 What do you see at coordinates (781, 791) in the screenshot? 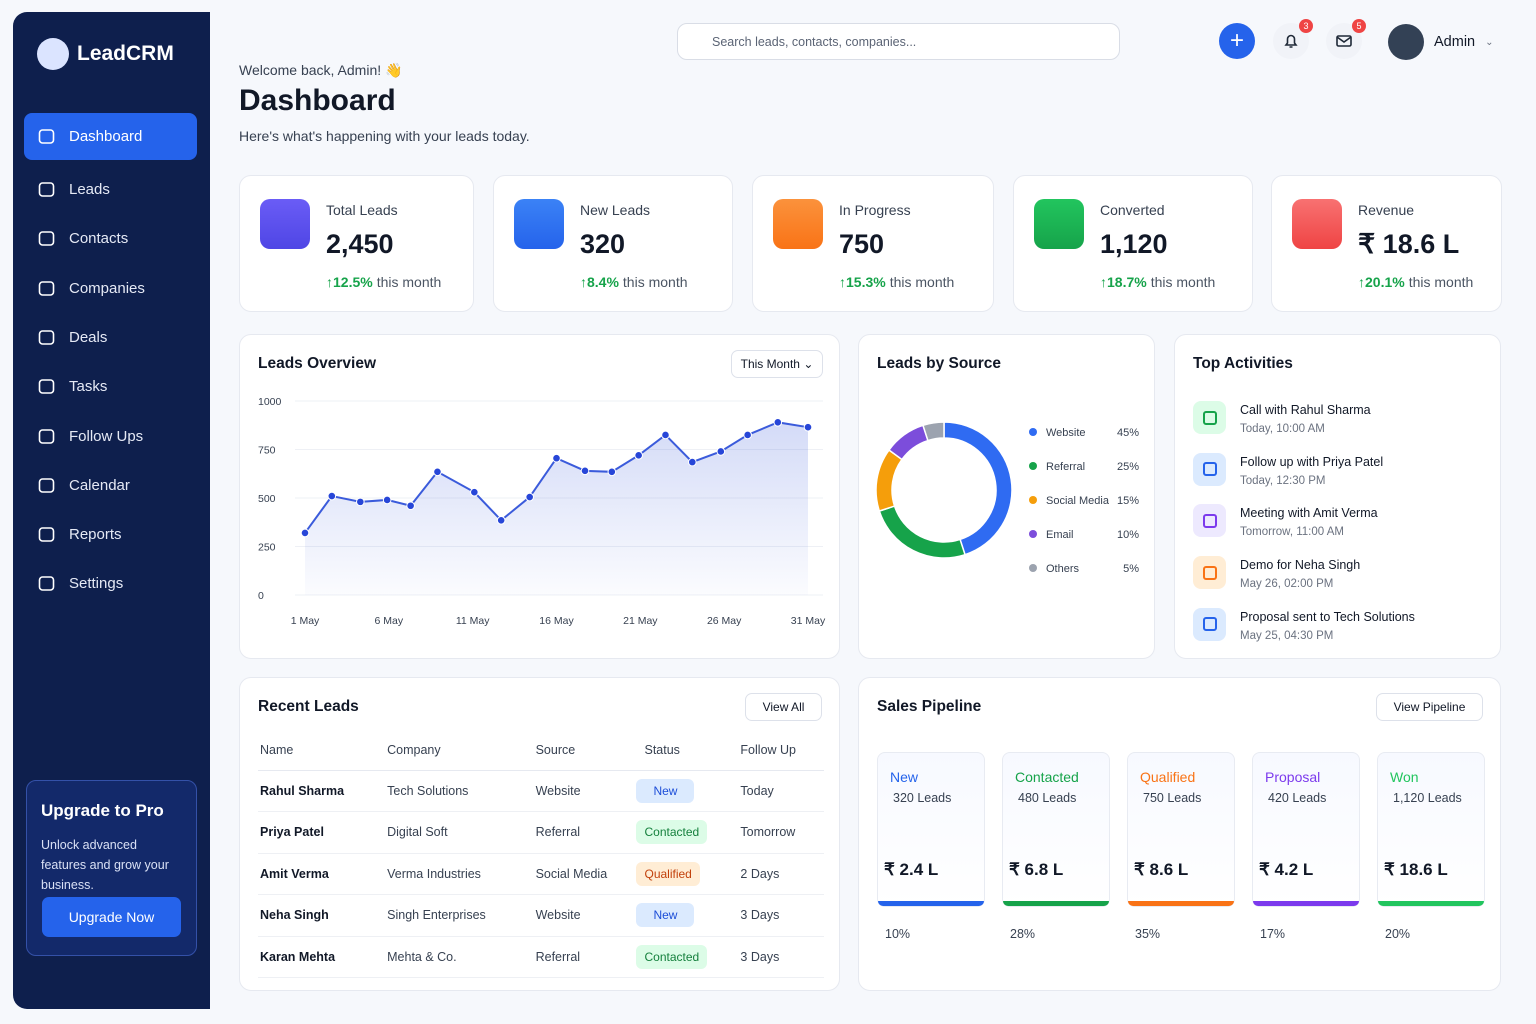
I see `table-cell: Today` at bounding box center [781, 791].